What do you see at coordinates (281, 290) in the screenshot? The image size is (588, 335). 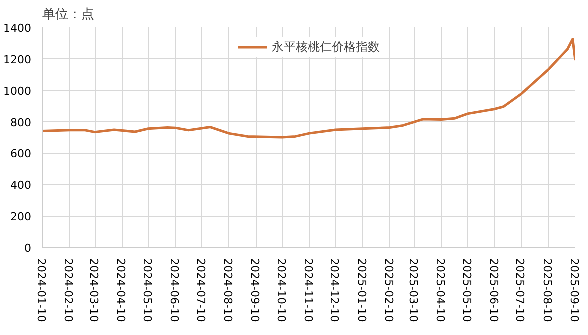 I see `x-tick-label: 2024-10-10` at bounding box center [281, 290].